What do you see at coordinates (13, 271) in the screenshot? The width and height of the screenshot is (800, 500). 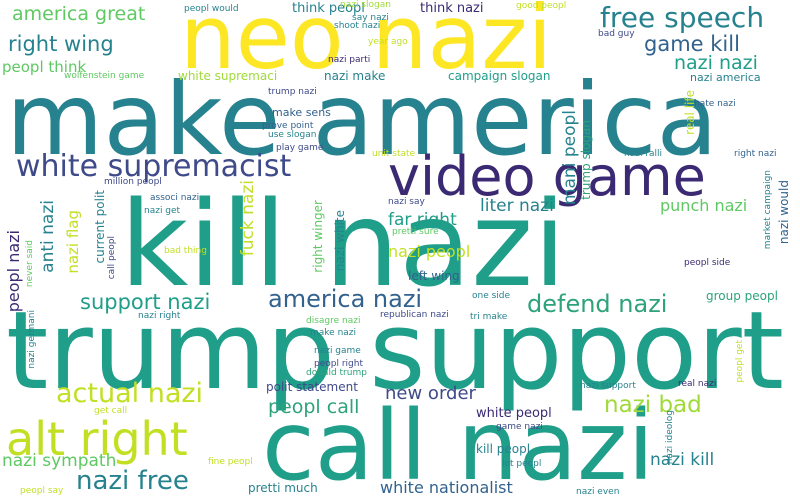 I see `word-peopl-nazi: peopl nazi` at bounding box center [13, 271].